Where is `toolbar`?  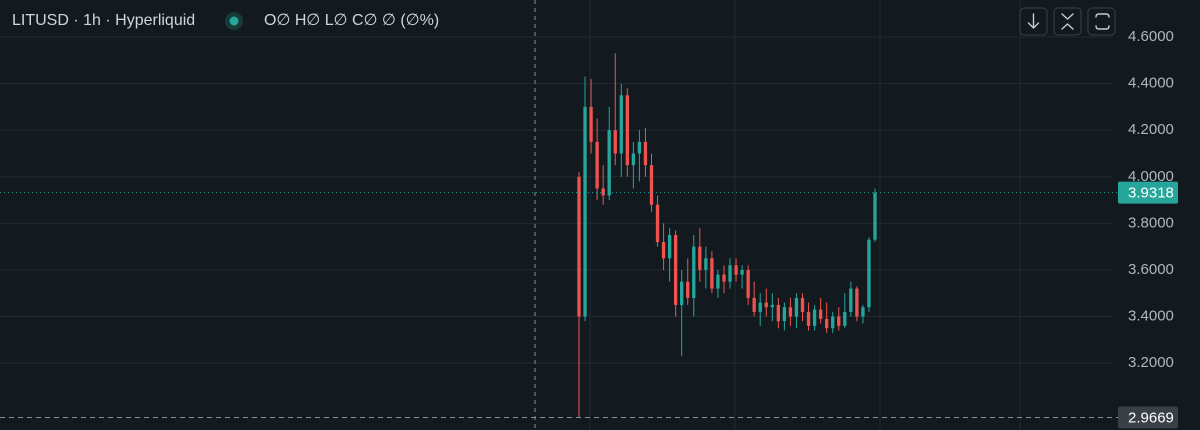 toolbar is located at coordinates (1067, 21).